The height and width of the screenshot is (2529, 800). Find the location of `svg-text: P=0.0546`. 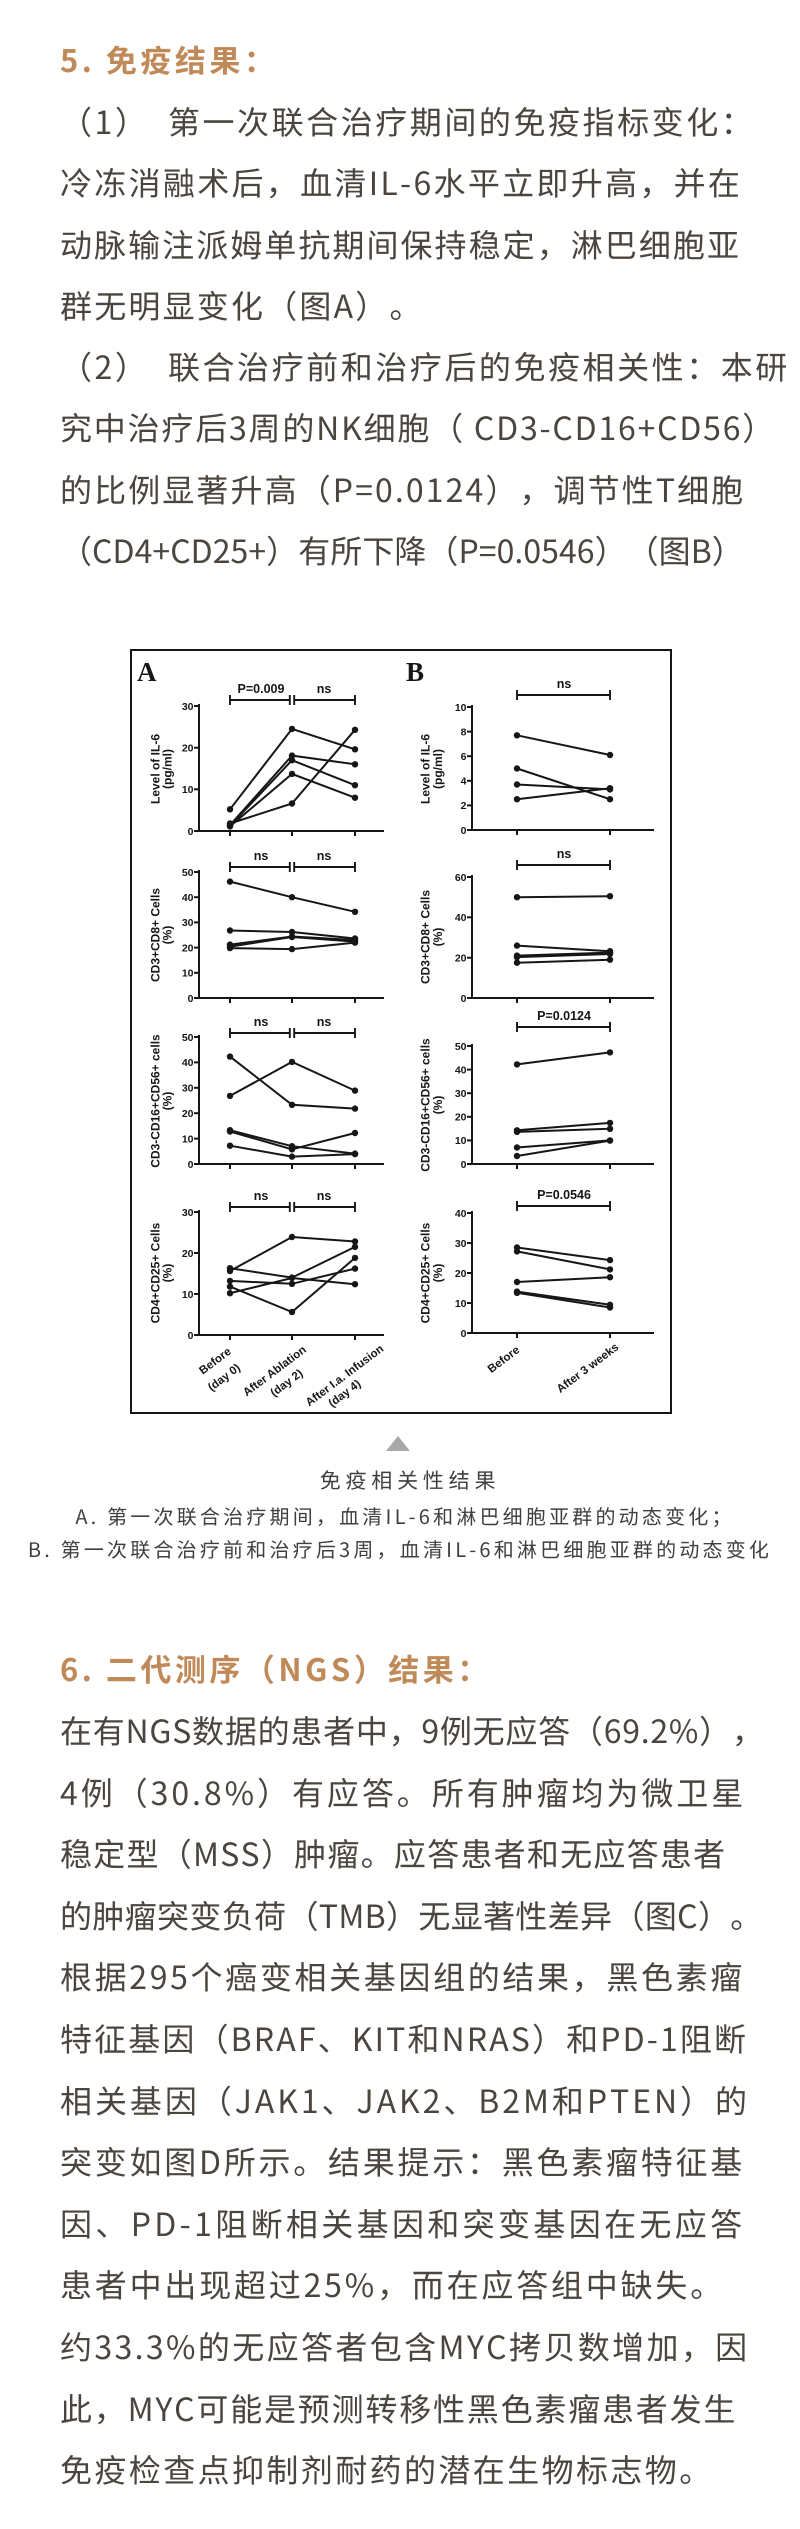

svg-text: P=0.0546 is located at coordinates (564, 1195).